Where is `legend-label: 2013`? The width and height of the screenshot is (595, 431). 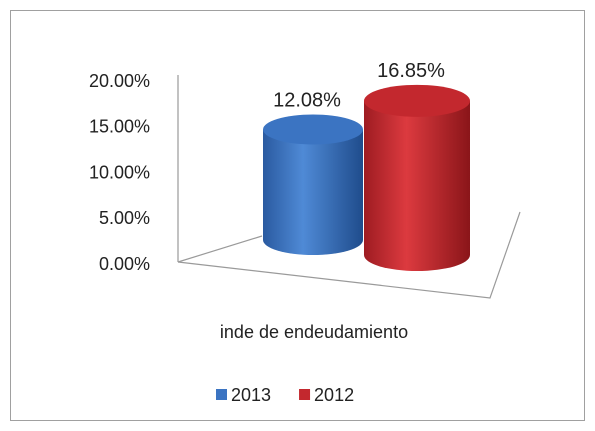
legend-label: 2013 is located at coordinates (251, 395).